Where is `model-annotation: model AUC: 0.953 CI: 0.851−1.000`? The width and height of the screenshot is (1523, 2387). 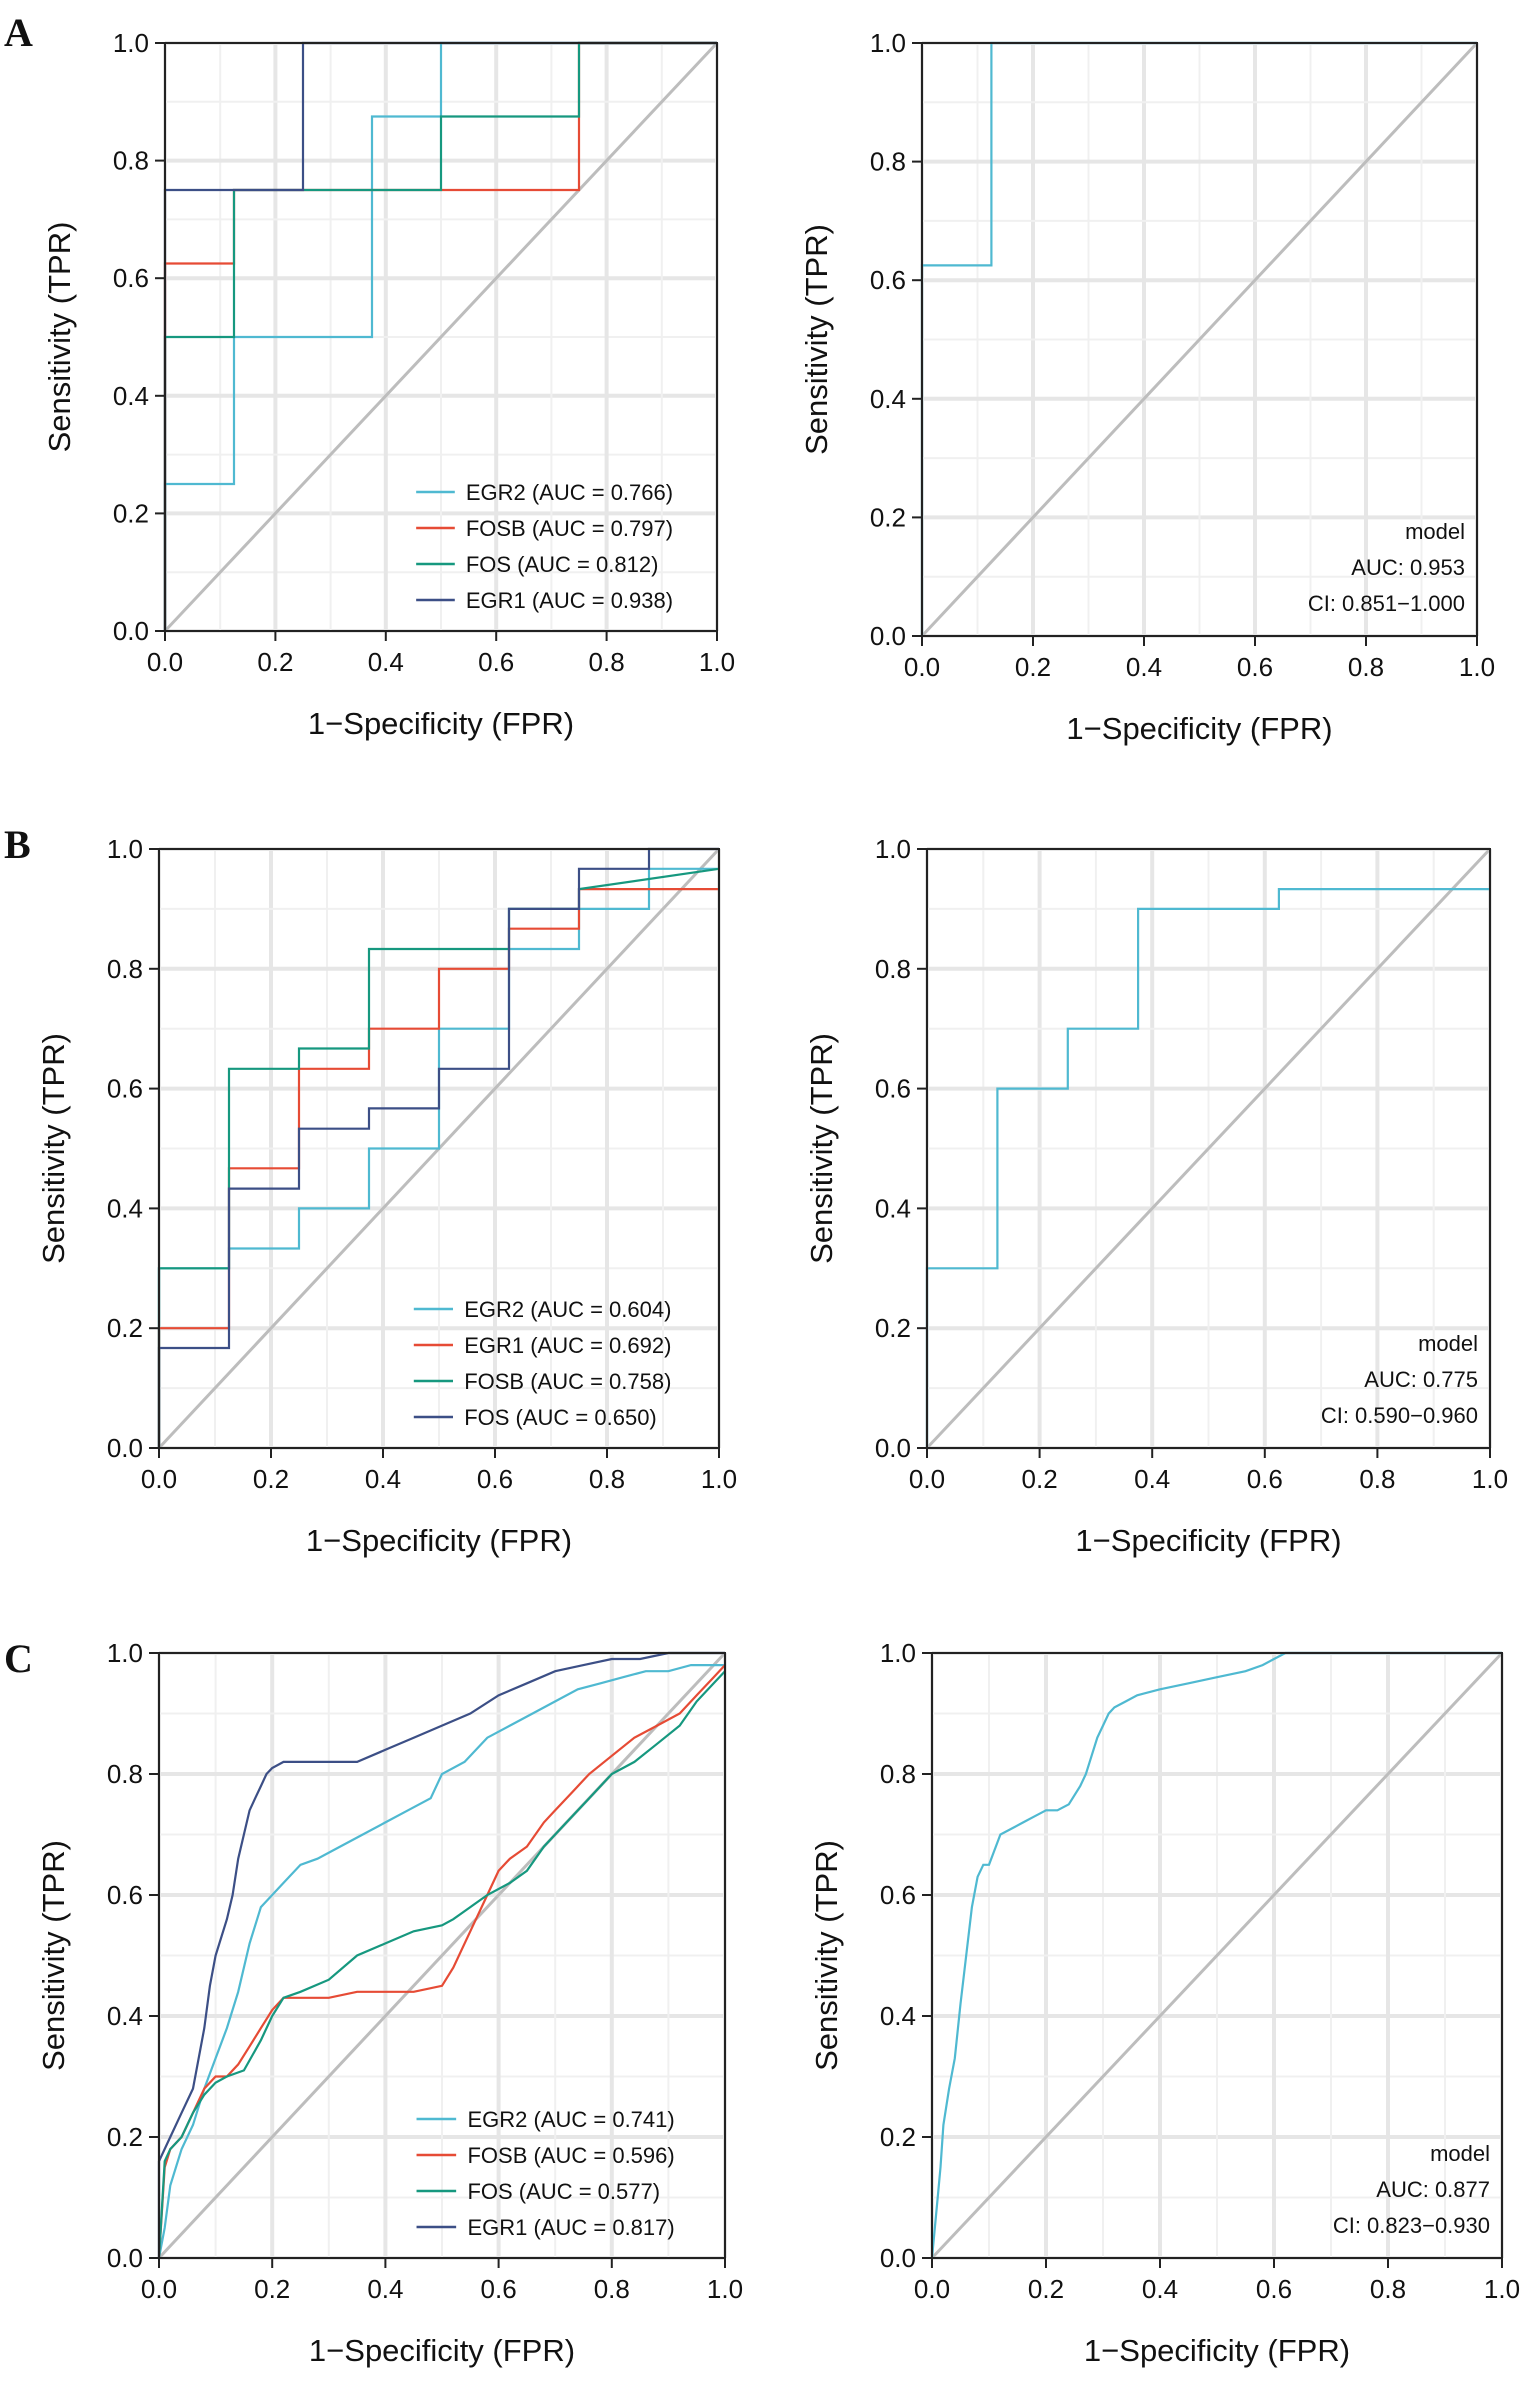 model-annotation: model AUC: 0.953 CI: 0.851−1.000 is located at coordinates (1386, 567).